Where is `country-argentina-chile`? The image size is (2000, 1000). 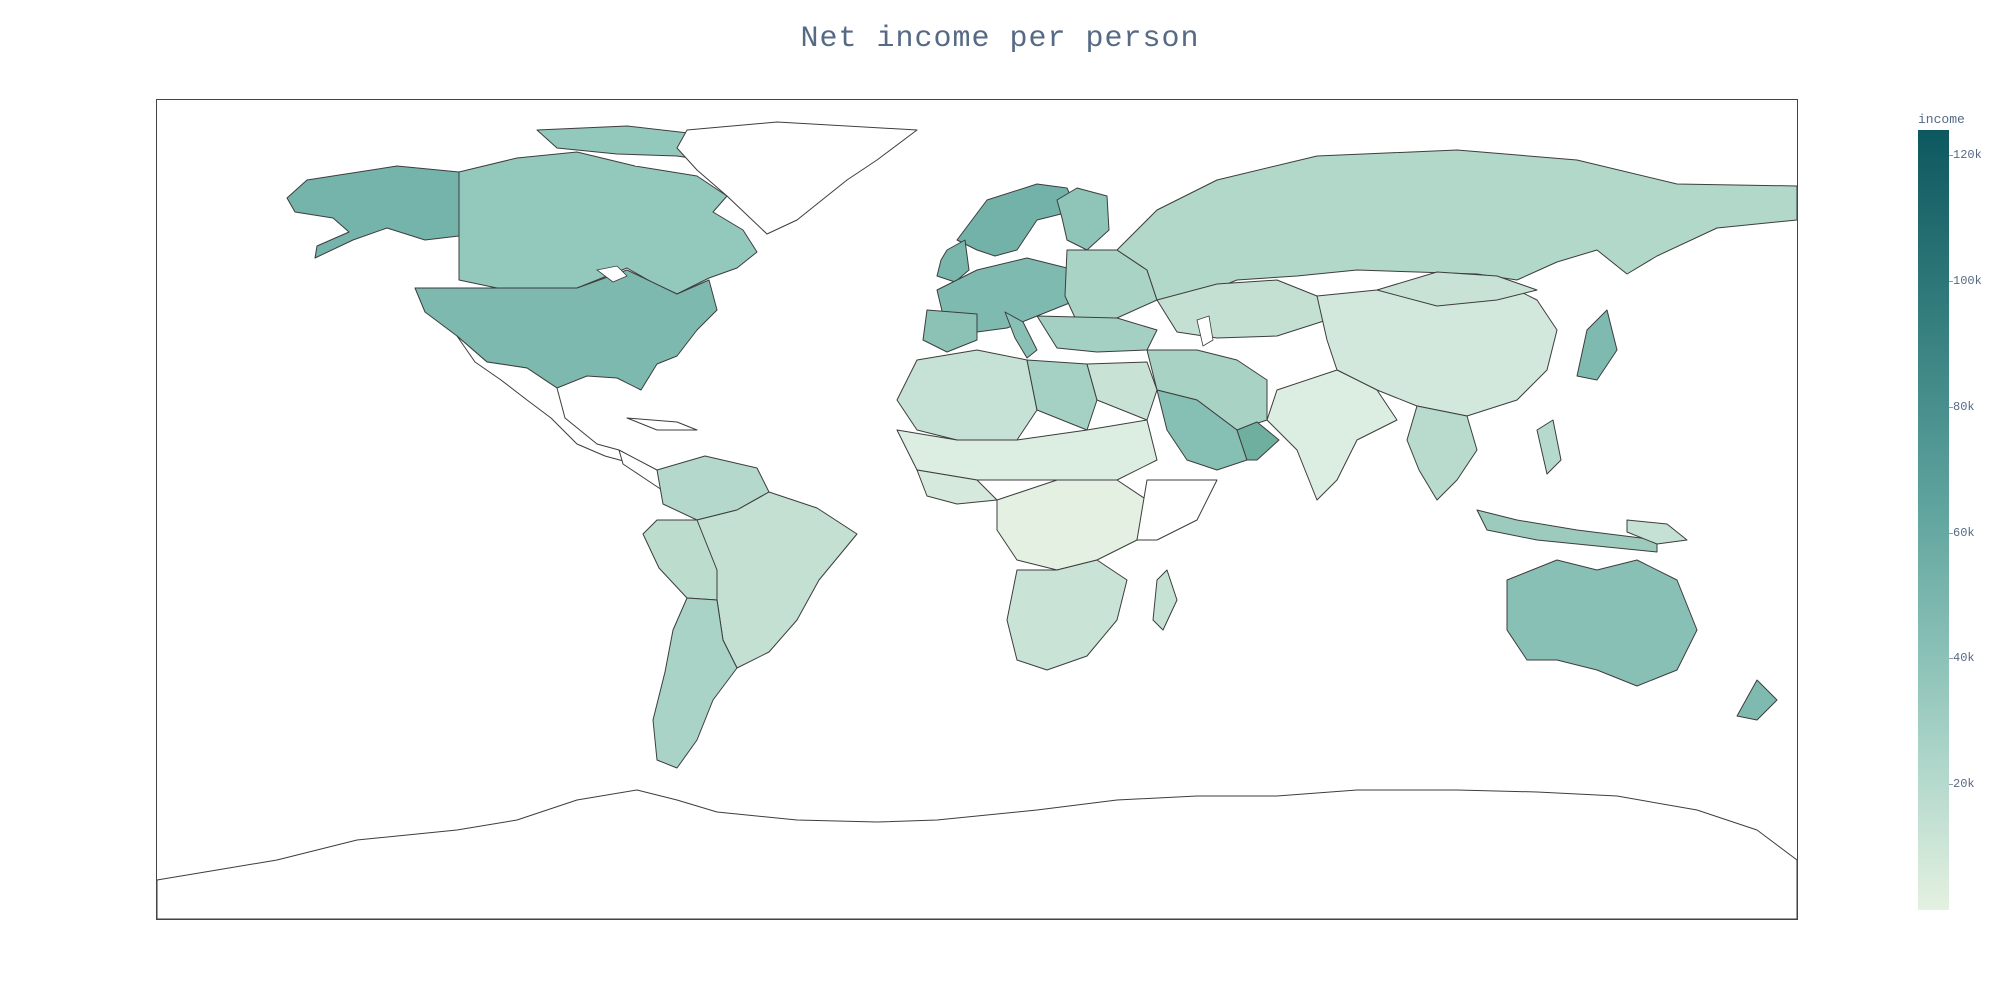
country-argentina-chile is located at coordinates (695, 683).